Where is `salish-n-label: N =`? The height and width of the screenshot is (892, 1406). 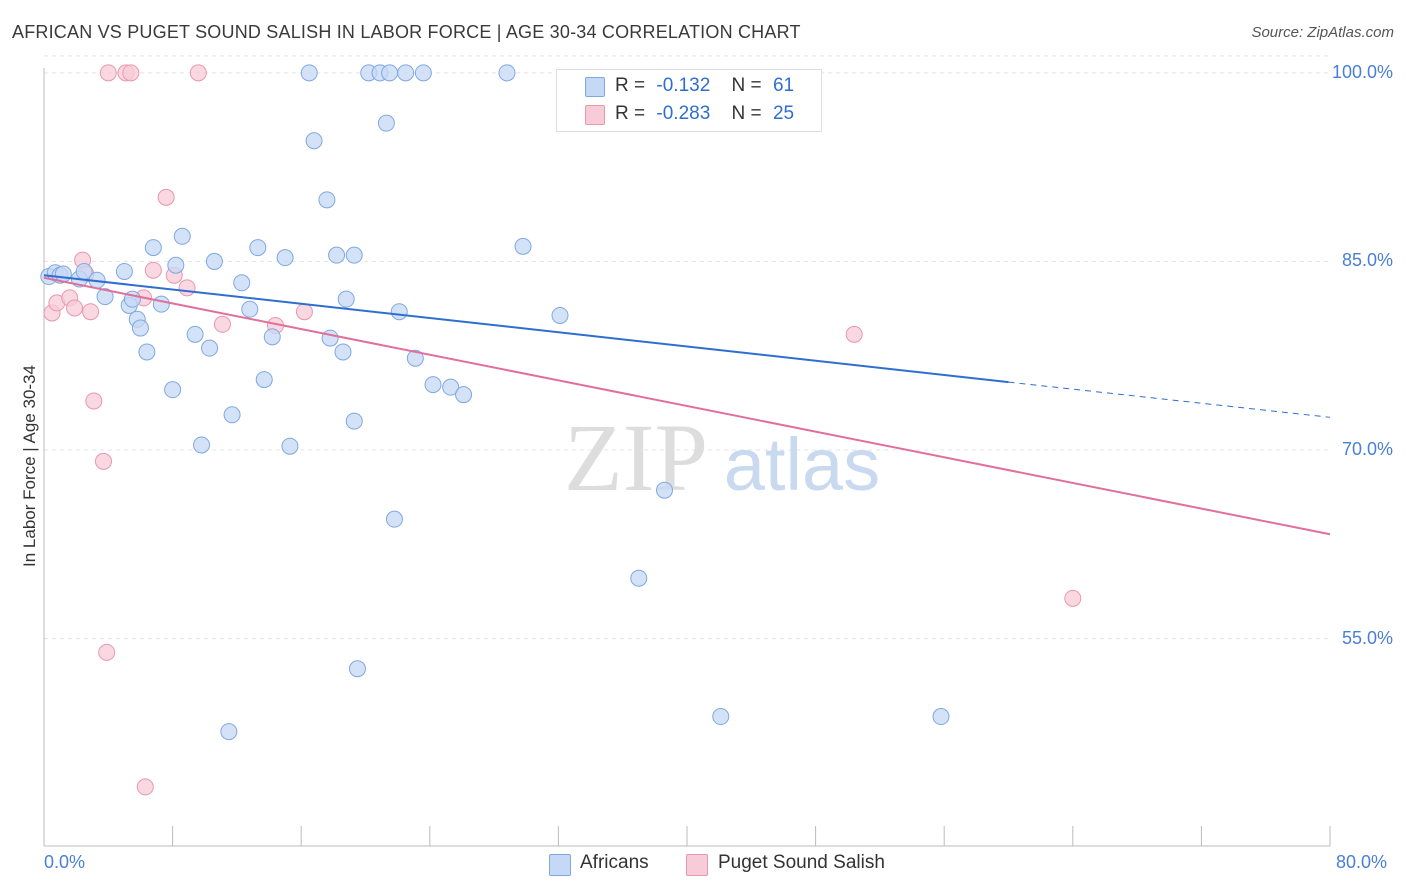
salish-n-label: N = is located at coordinates (746, 113).